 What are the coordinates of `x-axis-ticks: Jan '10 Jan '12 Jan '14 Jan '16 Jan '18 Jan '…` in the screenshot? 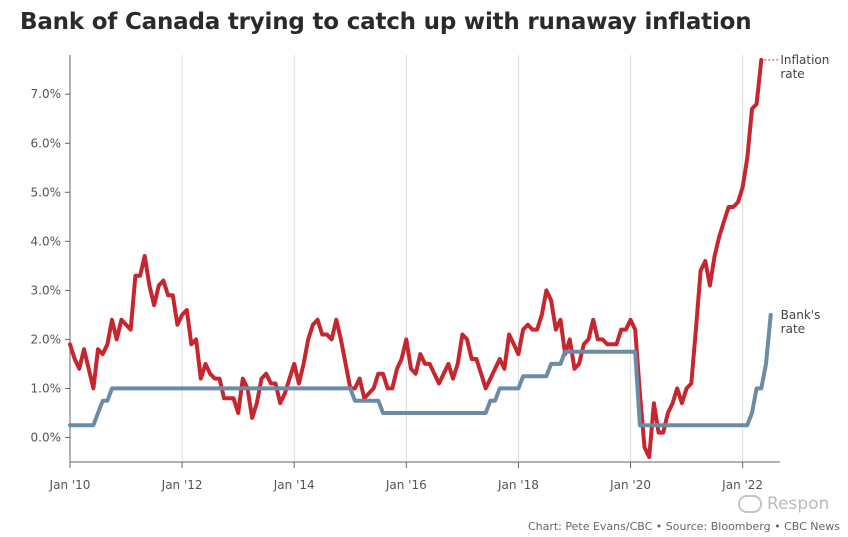 It's located at (406, 477).